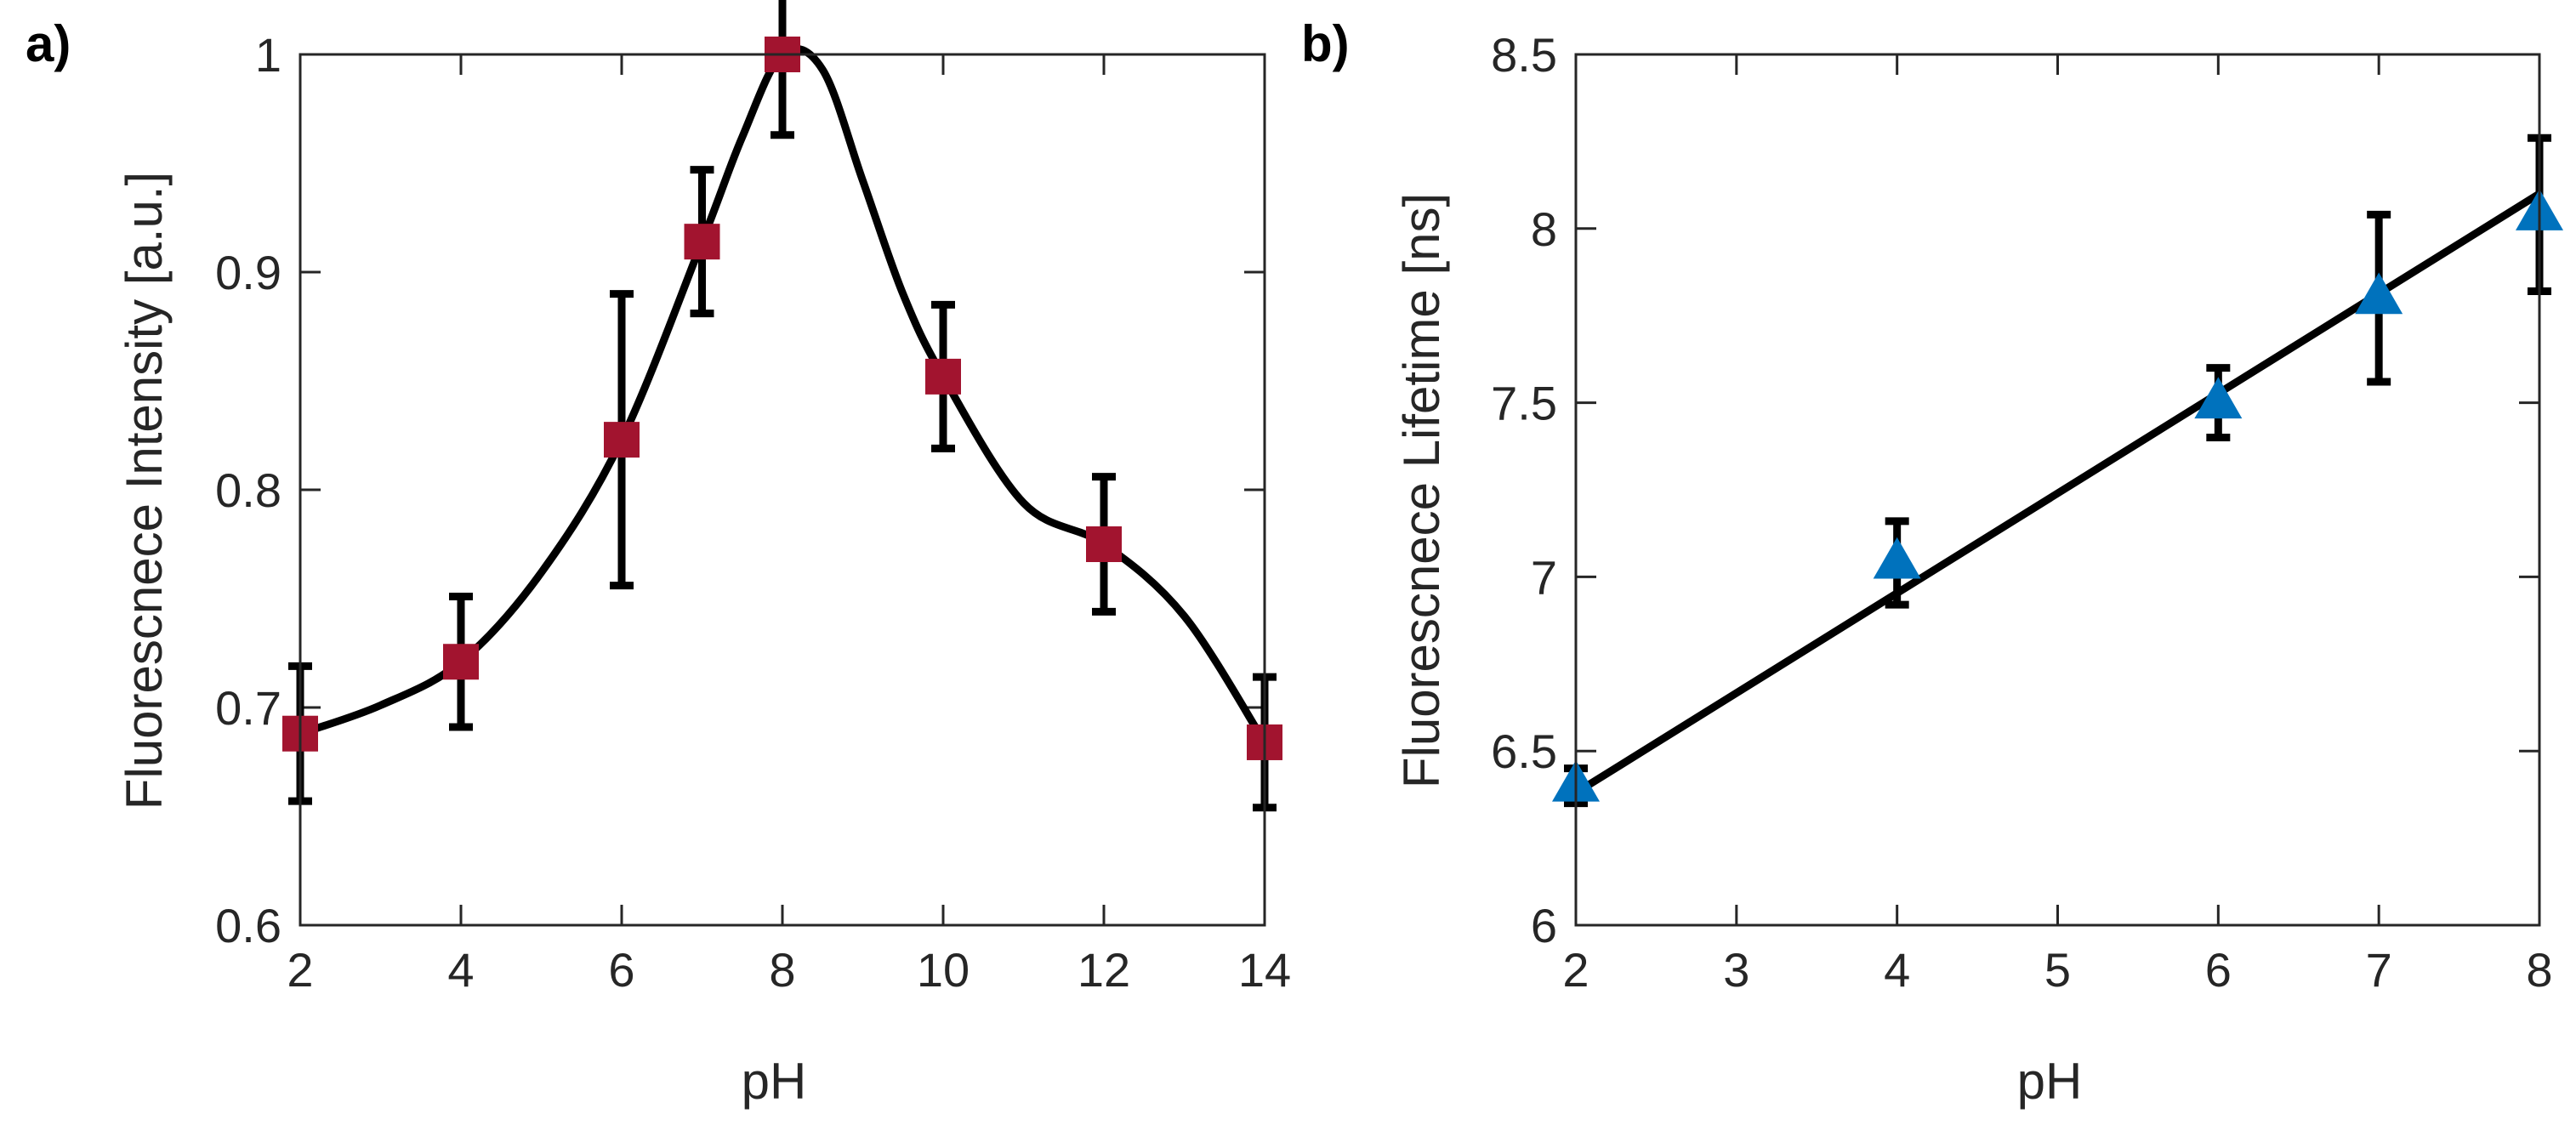  Describe the element at coordinates (248, 272) in the screenshot. I see `y-tick-label: 0.9` at that location.